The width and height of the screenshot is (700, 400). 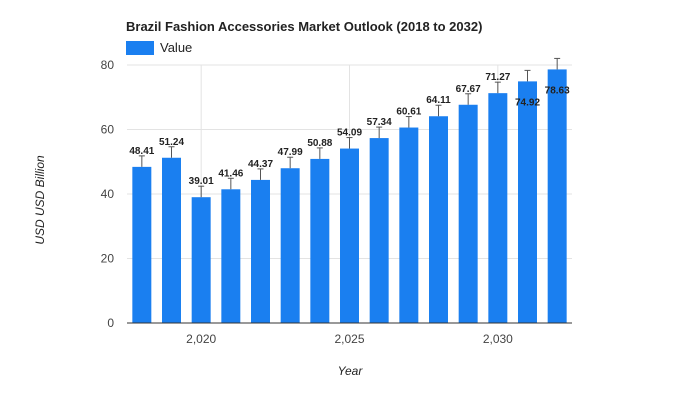 What do you see at coordinates (141, 151) in the screenshot?
I see `bar-data-label: 48.41` at bounding box center [141, 151].